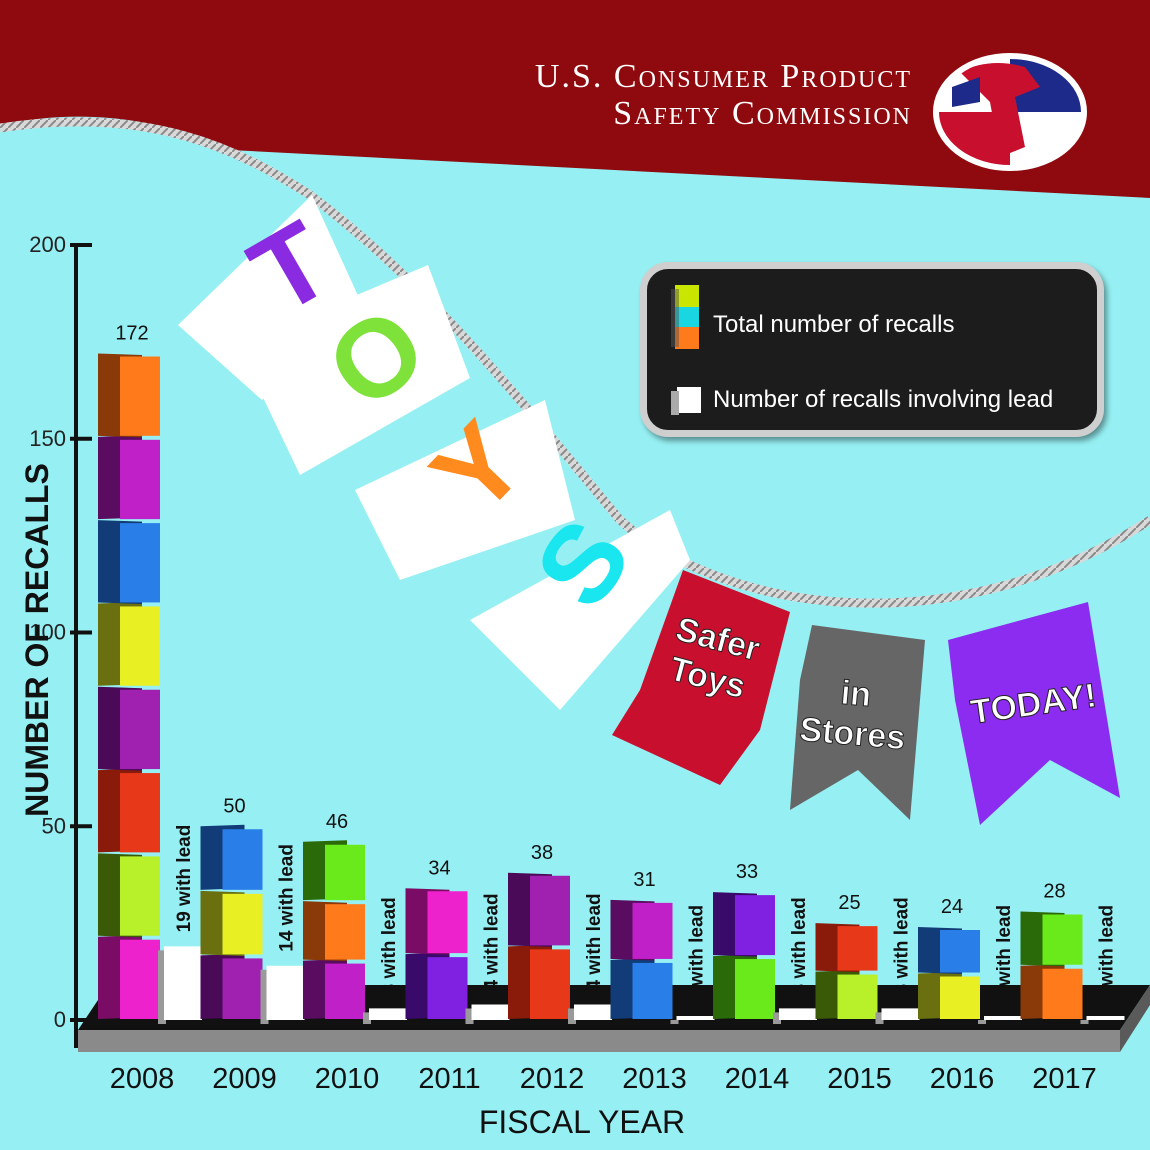 The width and height of the screenshot is (1150, 1150). I want to click on total-bar-2014, so click(744, 955).